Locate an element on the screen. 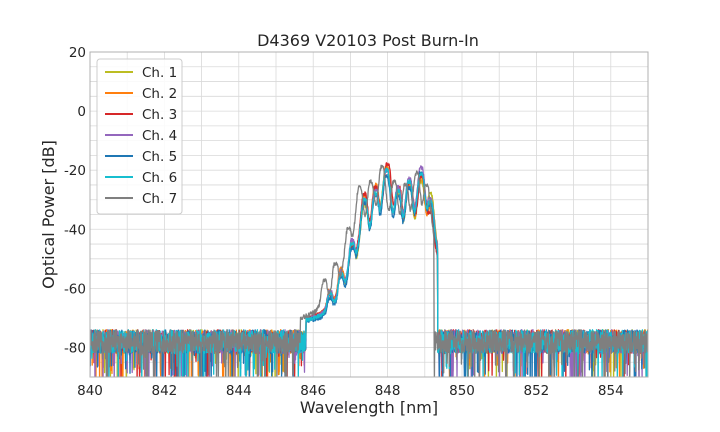  legend-label: Ch. 2 is located at coordinates (159, 94).